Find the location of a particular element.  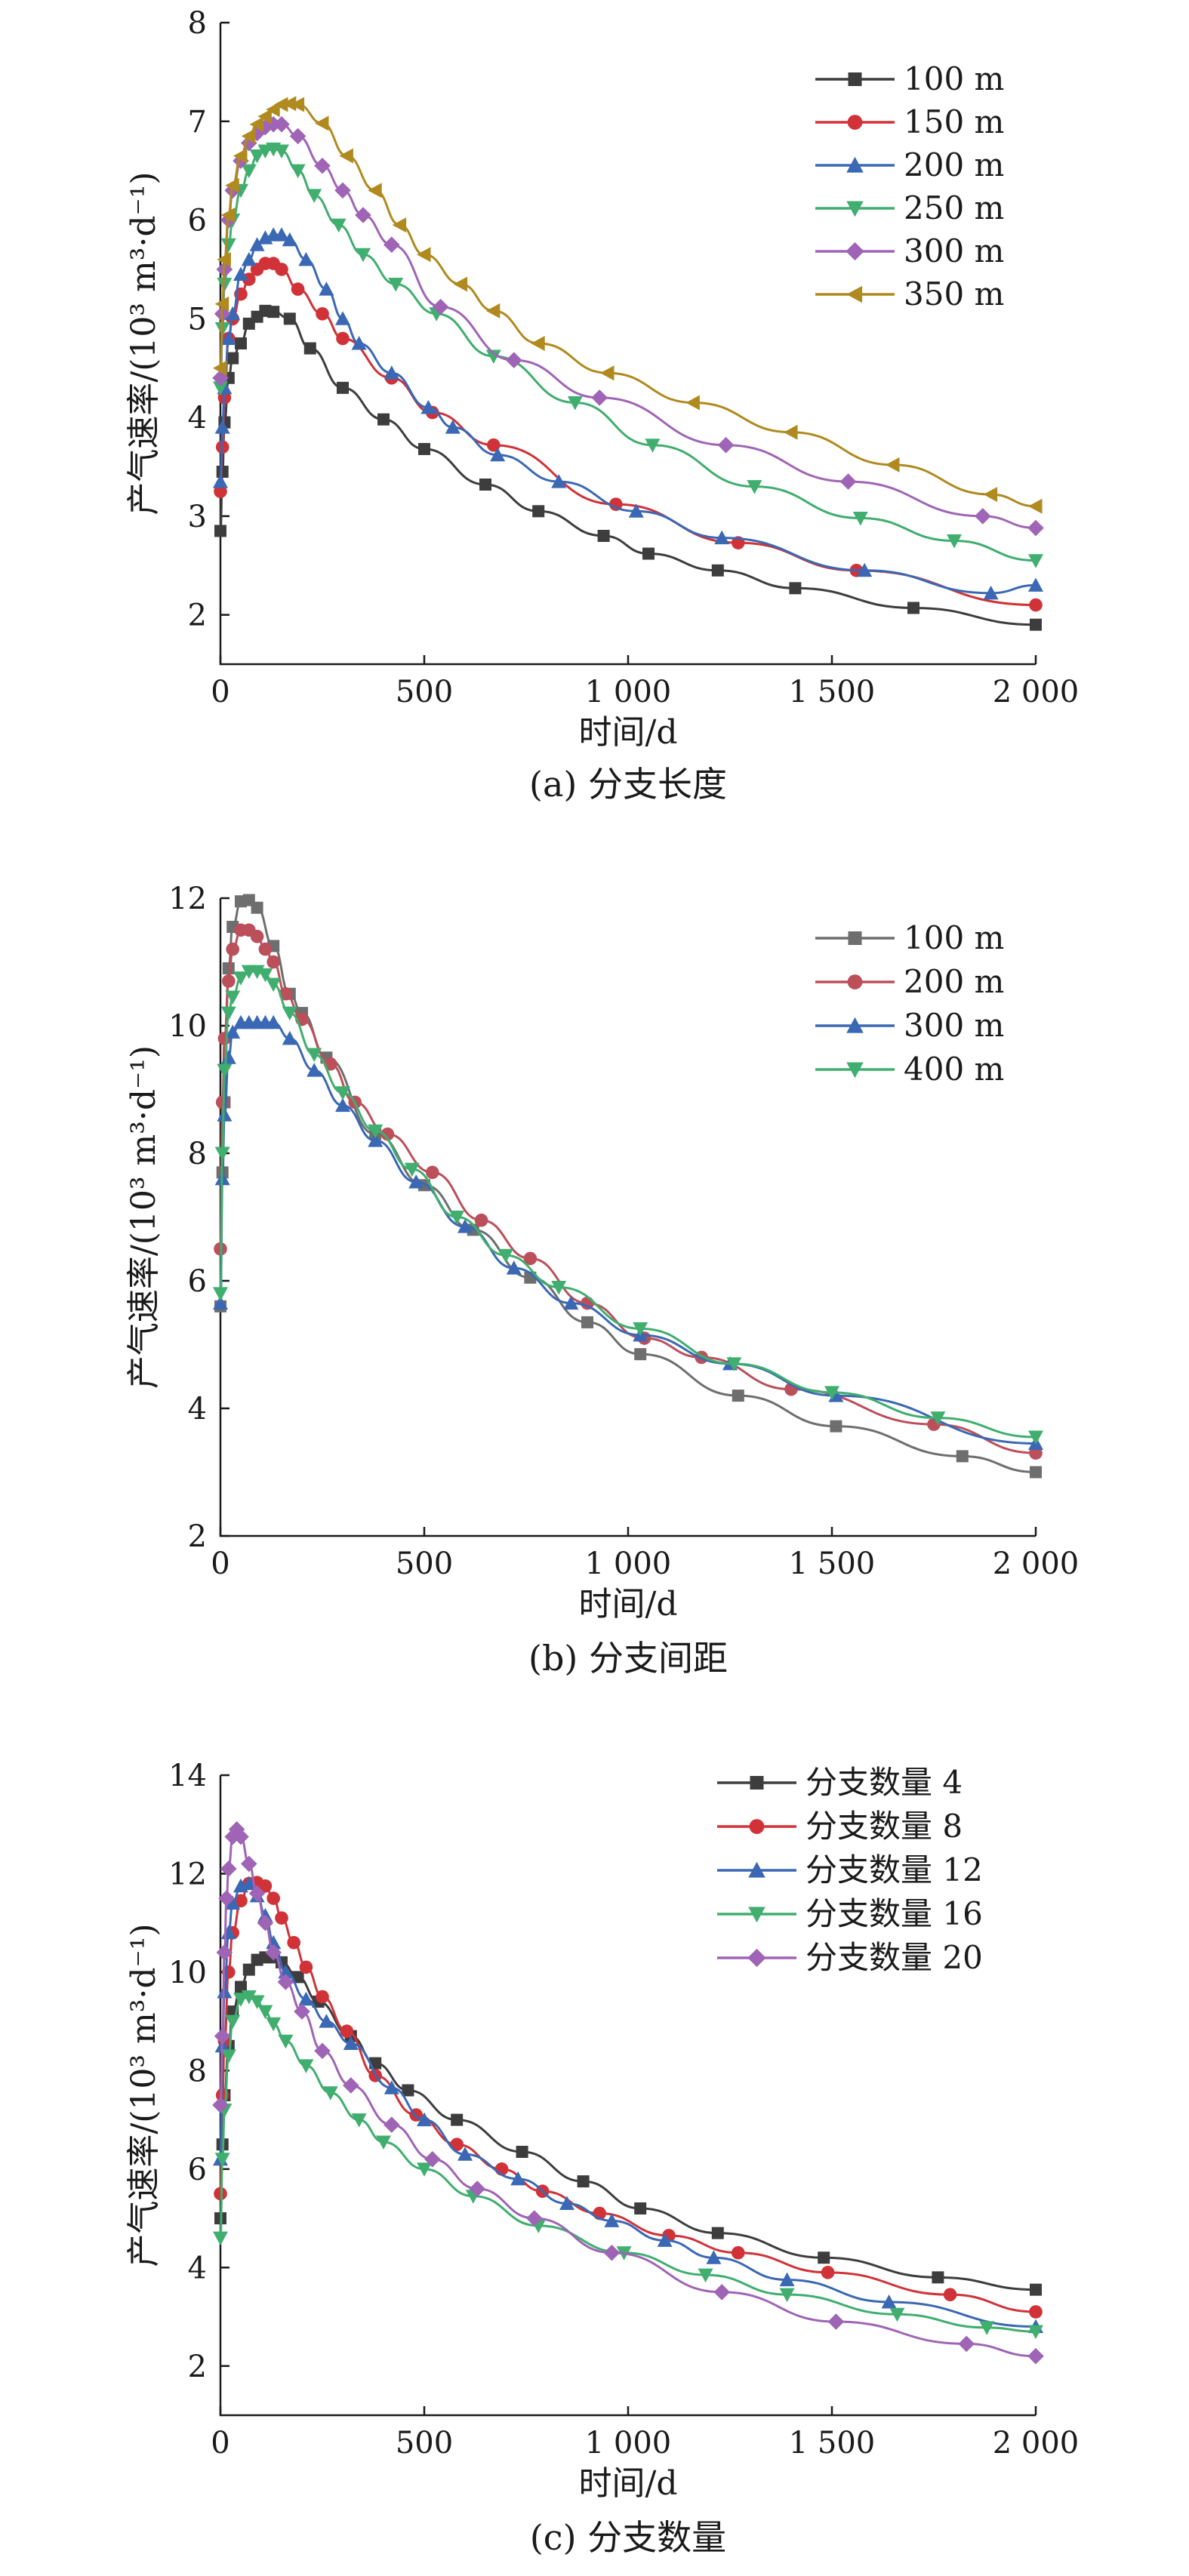

y-tick-label: 4 is located at coordinates (197, 2268).